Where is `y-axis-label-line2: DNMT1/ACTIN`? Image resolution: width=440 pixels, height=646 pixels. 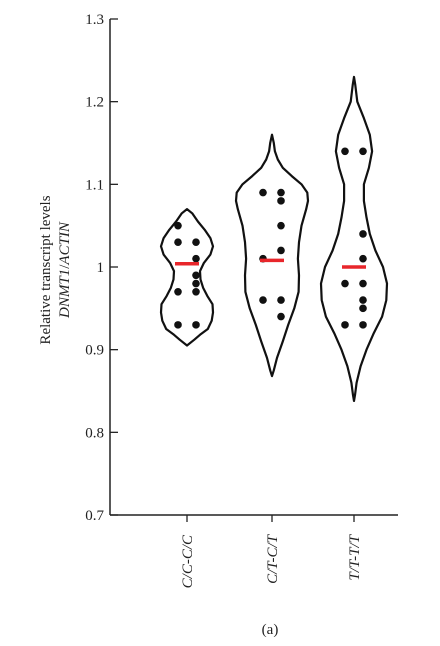 y-axis-label-line2: DNMT1/ACTIN is located at coordinates (65, 270).